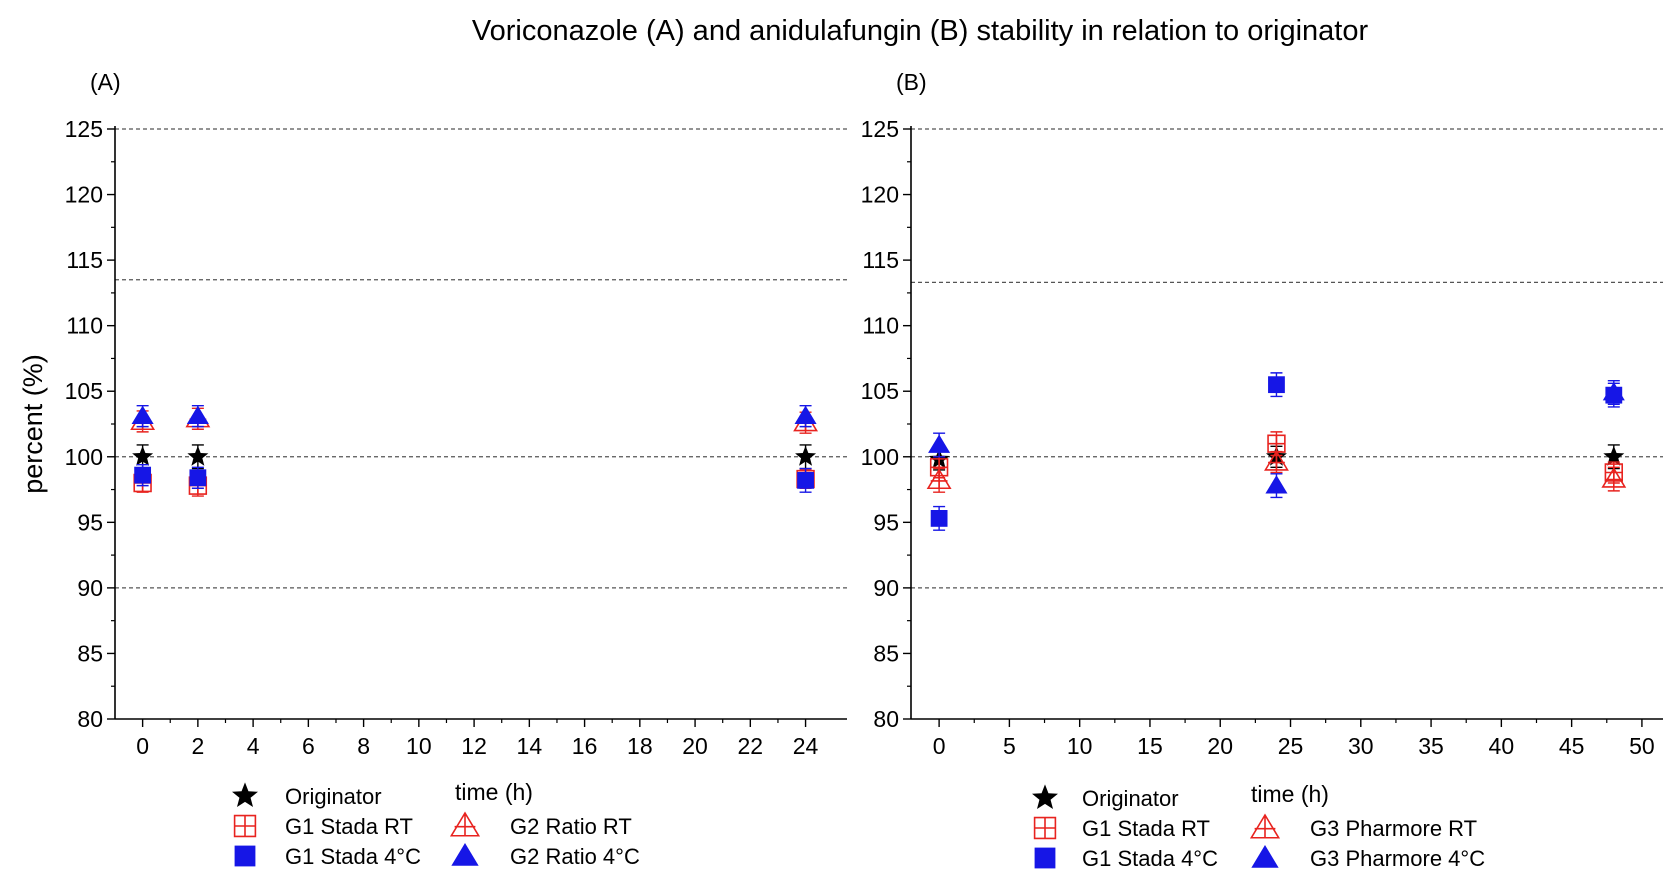  What do you see at coordinates (911, 82) in the screenshot?
I see `panel-label: (B)` at bounding box center [911, 82].